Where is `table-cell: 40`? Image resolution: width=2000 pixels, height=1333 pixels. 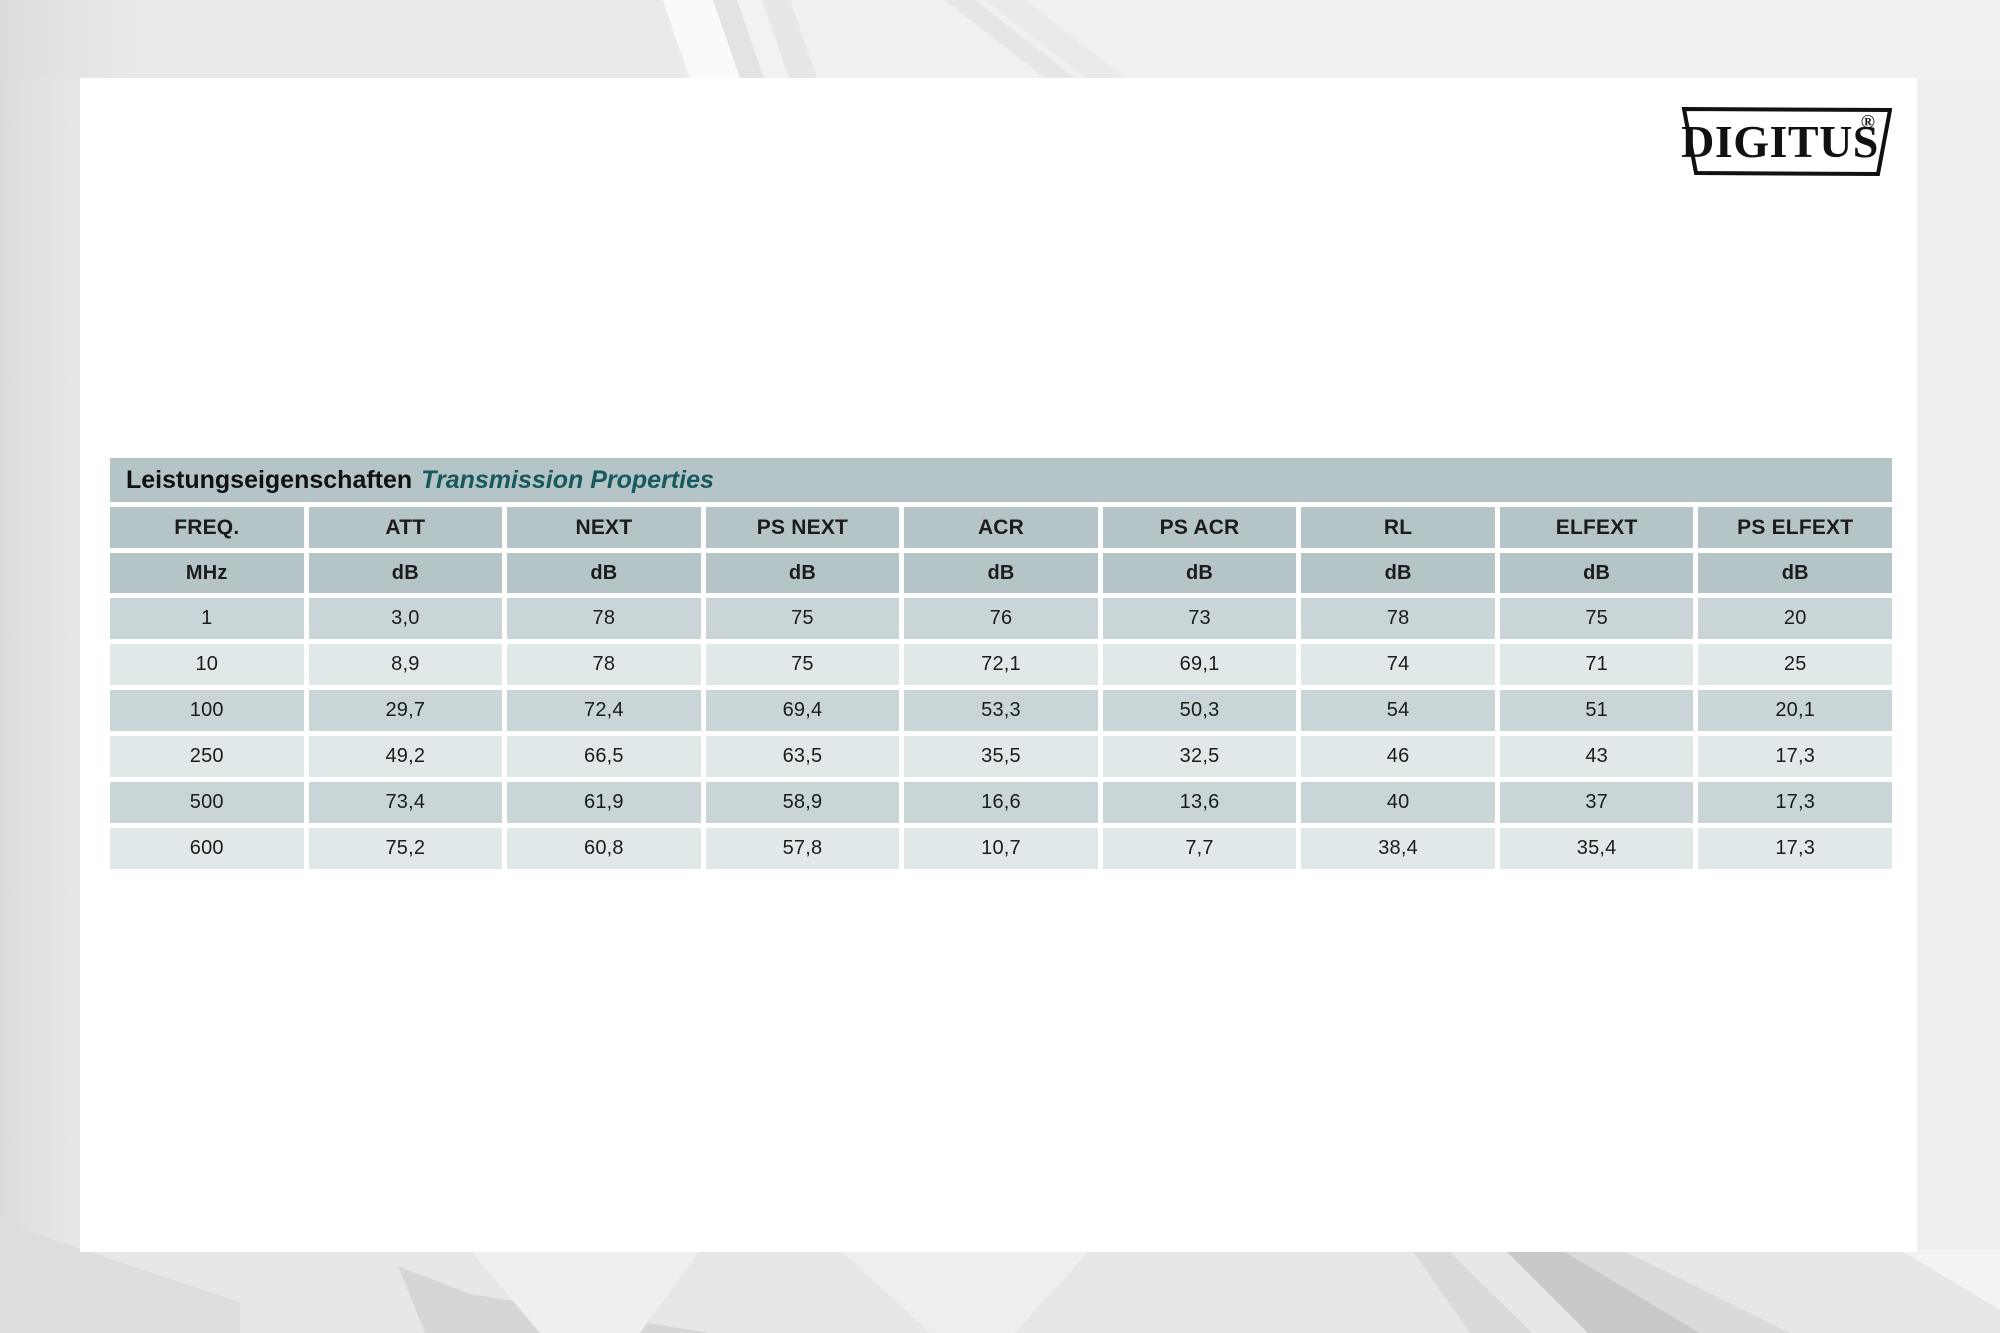 table-cell: 40 is located at coordinates (1398, 802).